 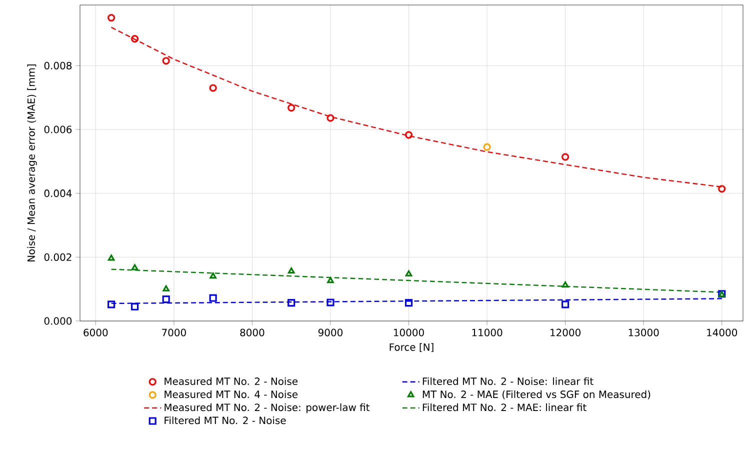 I want to click on x-tick-label: 13000, so click(x=643, y=332).